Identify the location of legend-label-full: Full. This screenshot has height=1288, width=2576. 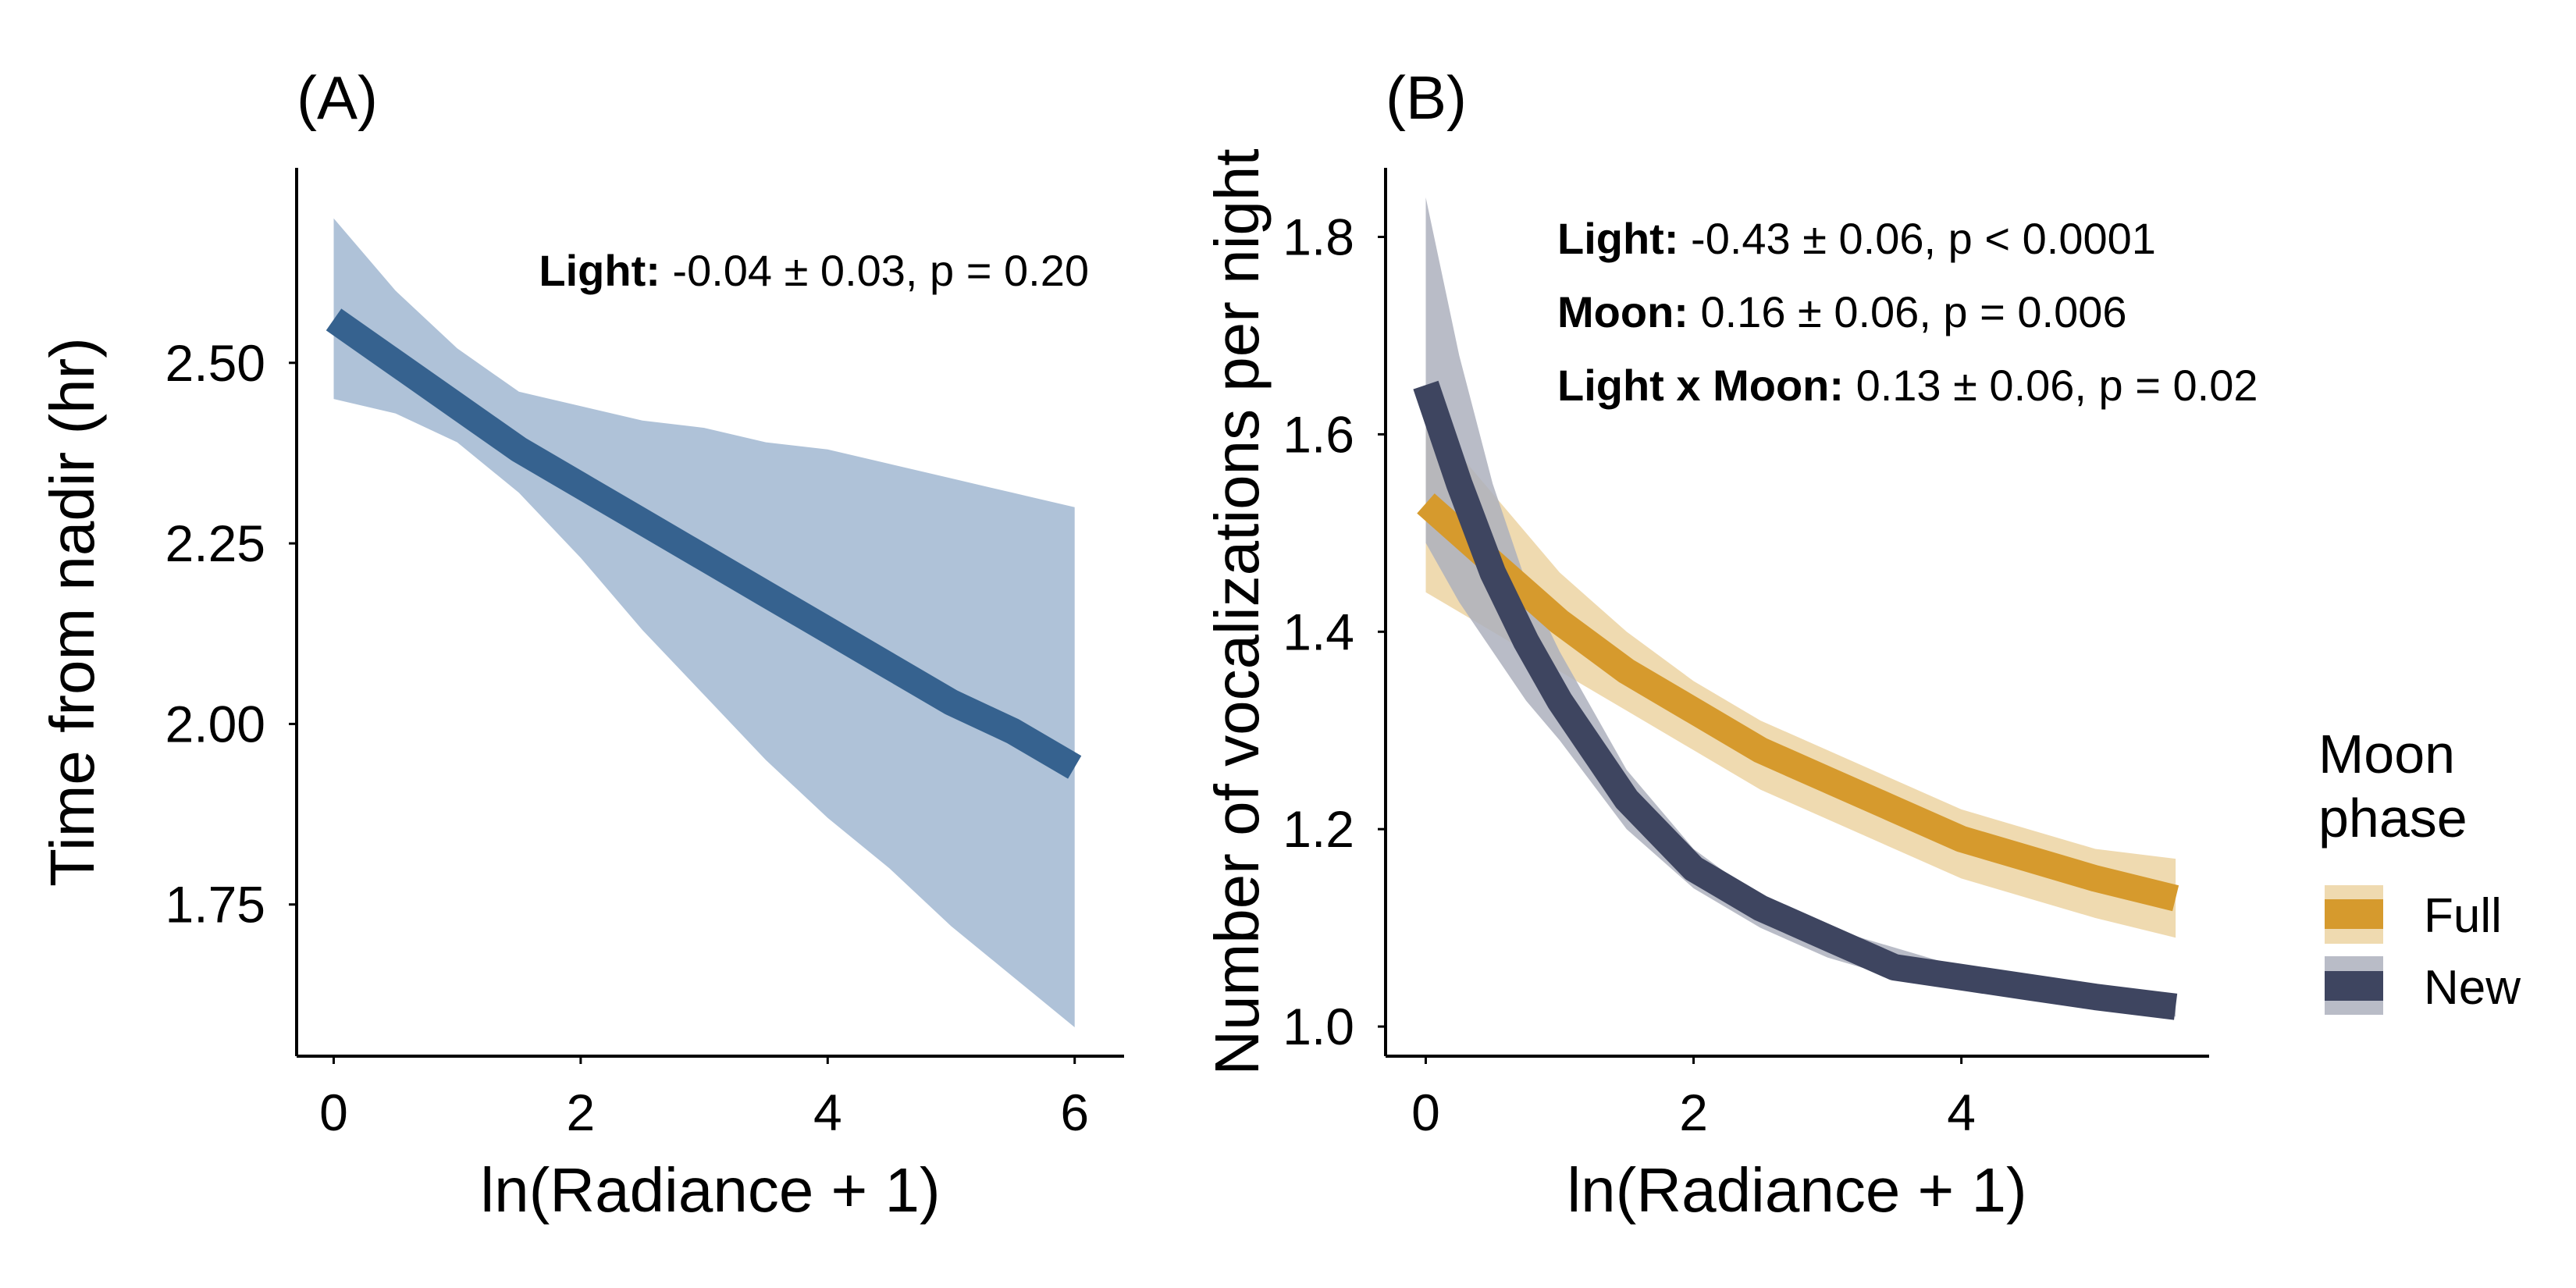
(2463, 916).